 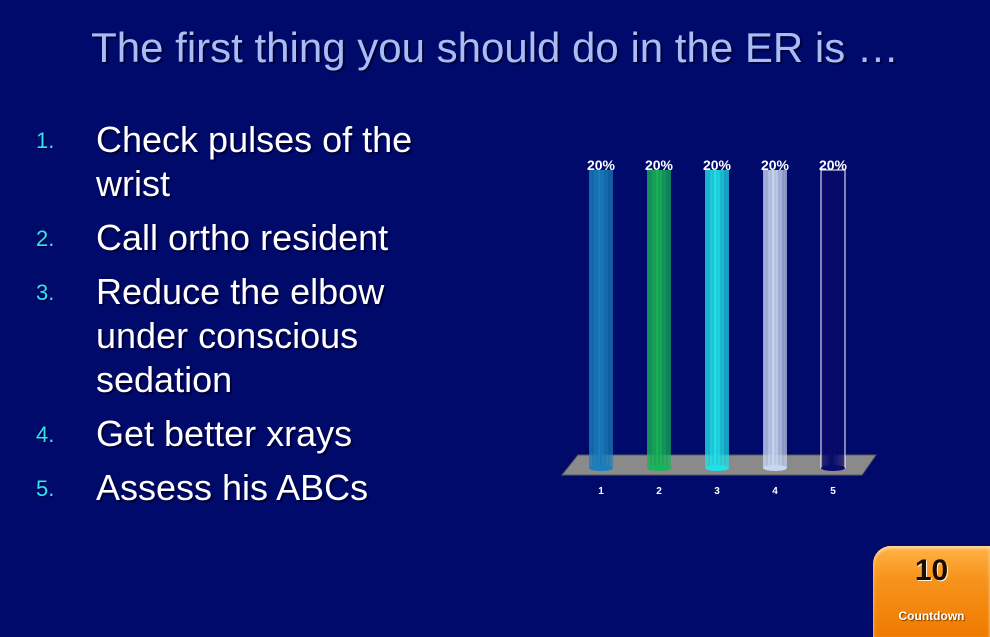 I want to click on category-tick-label: 1, so click(x=601, y=491).